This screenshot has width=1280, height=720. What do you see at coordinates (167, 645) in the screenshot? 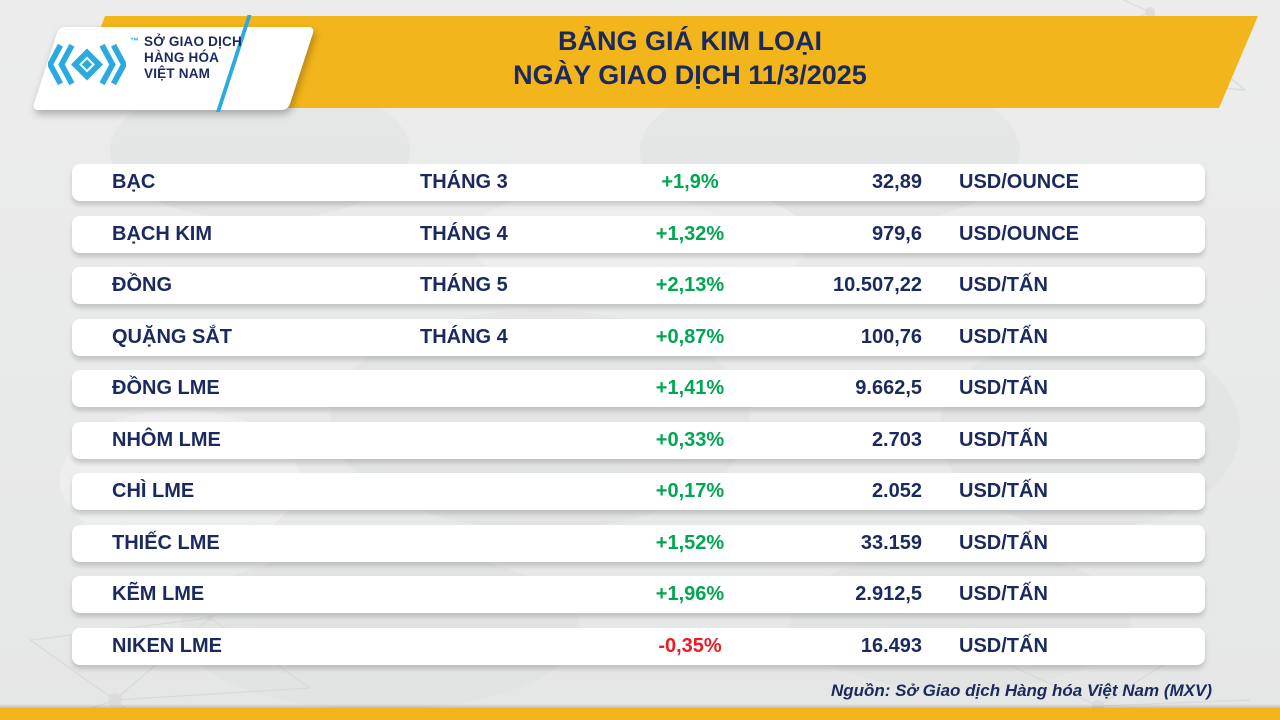
I see `commodity-name: NIKEN LME` at bounding box center [167, 645].